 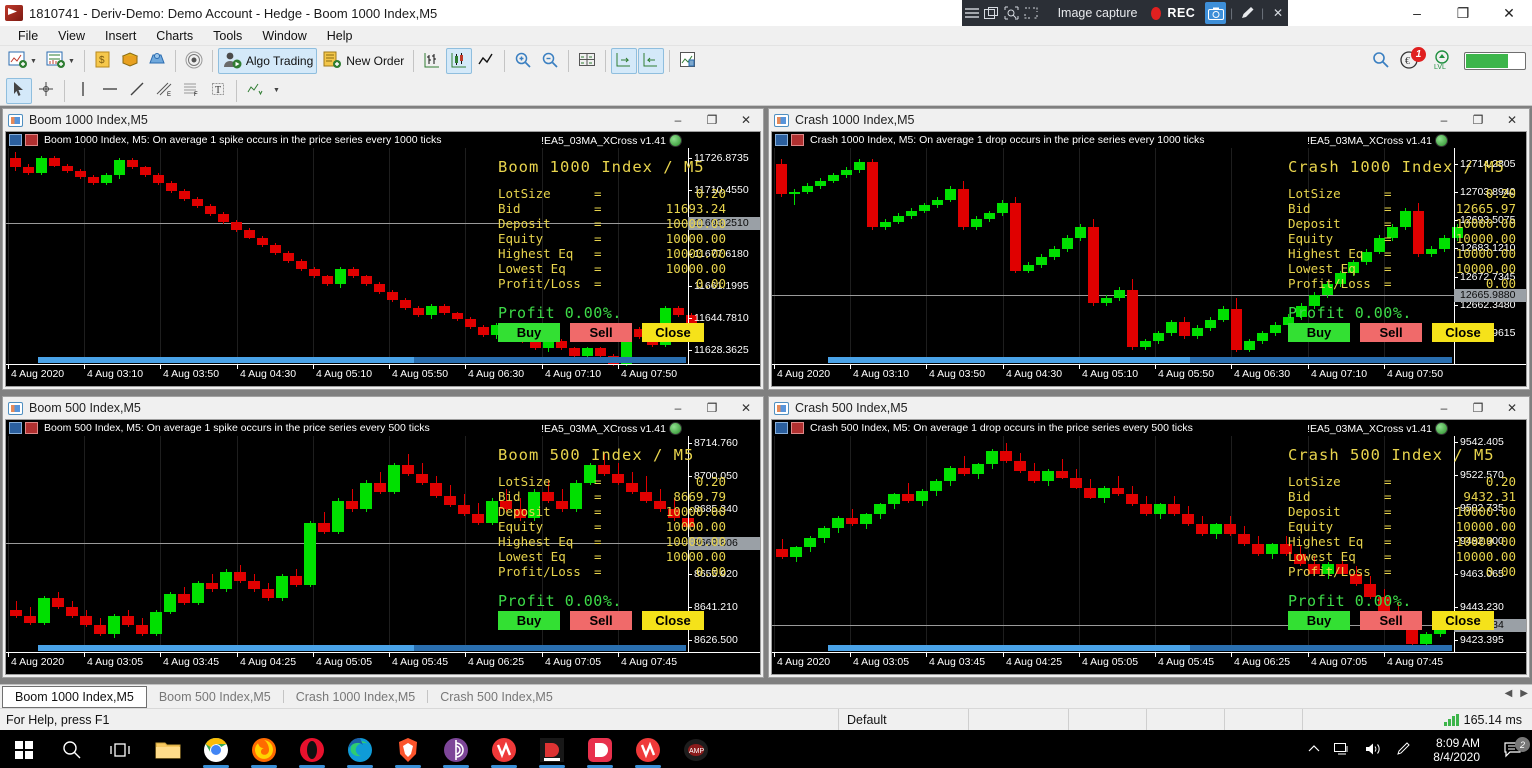 What do you see at coordinates (1524, 693) in the screenshot?
I see `tab-next-button: ▶` at bounding box center [1524, 693].